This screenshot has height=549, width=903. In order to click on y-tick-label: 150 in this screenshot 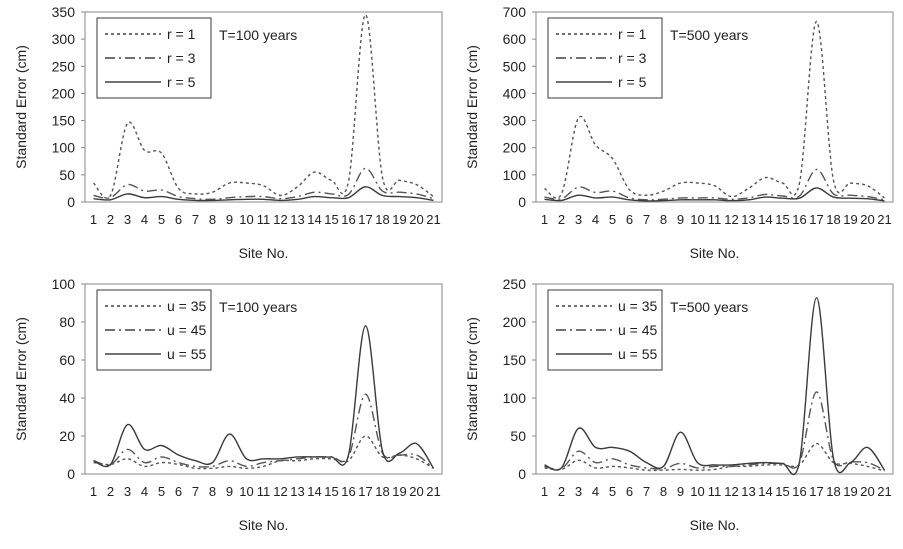, I will do `click(515, 360)`.